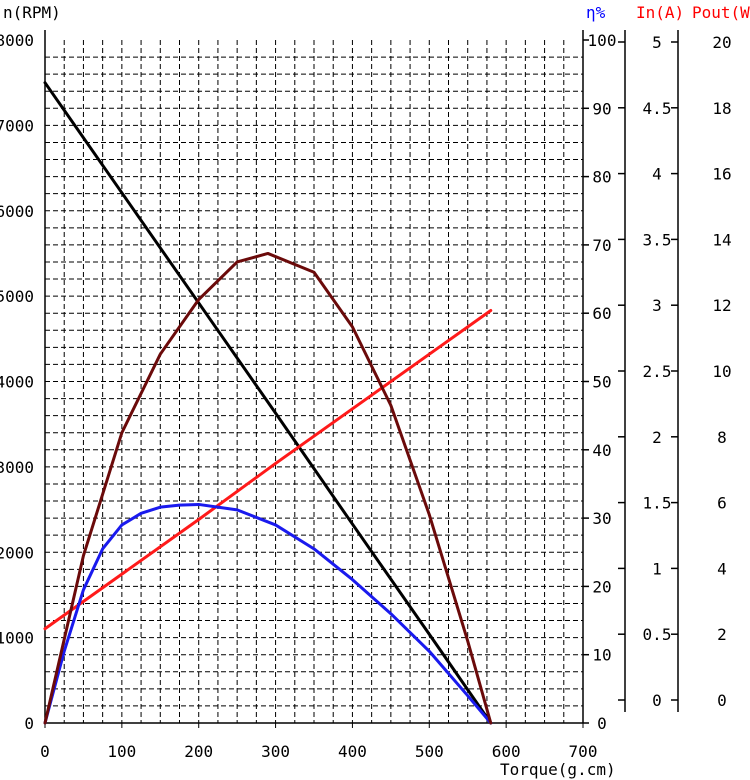  What do you see at coordinates (17, 40) in the screenshot?
I see `speed-tick-label: 8000` at bounding box center [17, 40].